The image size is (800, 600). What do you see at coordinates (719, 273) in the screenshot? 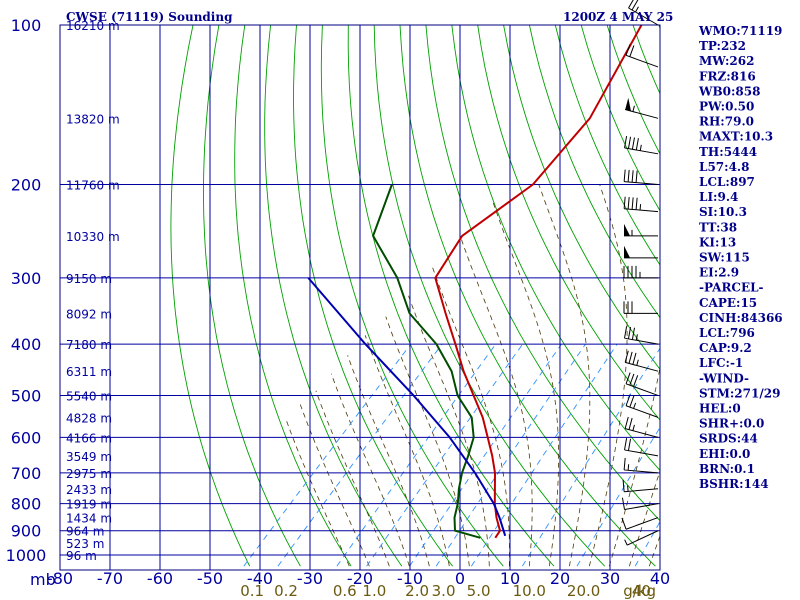
I see `index-value: EI:2.9` at bounding box center [719, 273].